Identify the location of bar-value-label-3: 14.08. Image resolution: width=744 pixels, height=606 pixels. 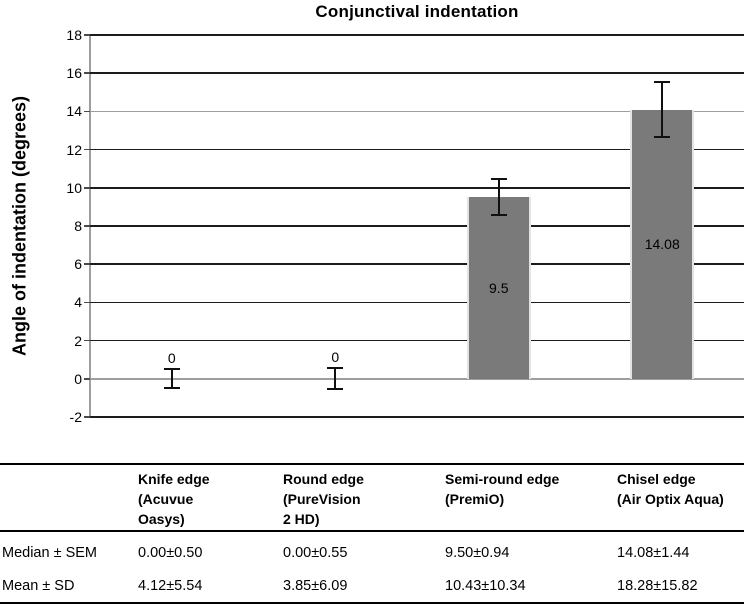
(662, 244).